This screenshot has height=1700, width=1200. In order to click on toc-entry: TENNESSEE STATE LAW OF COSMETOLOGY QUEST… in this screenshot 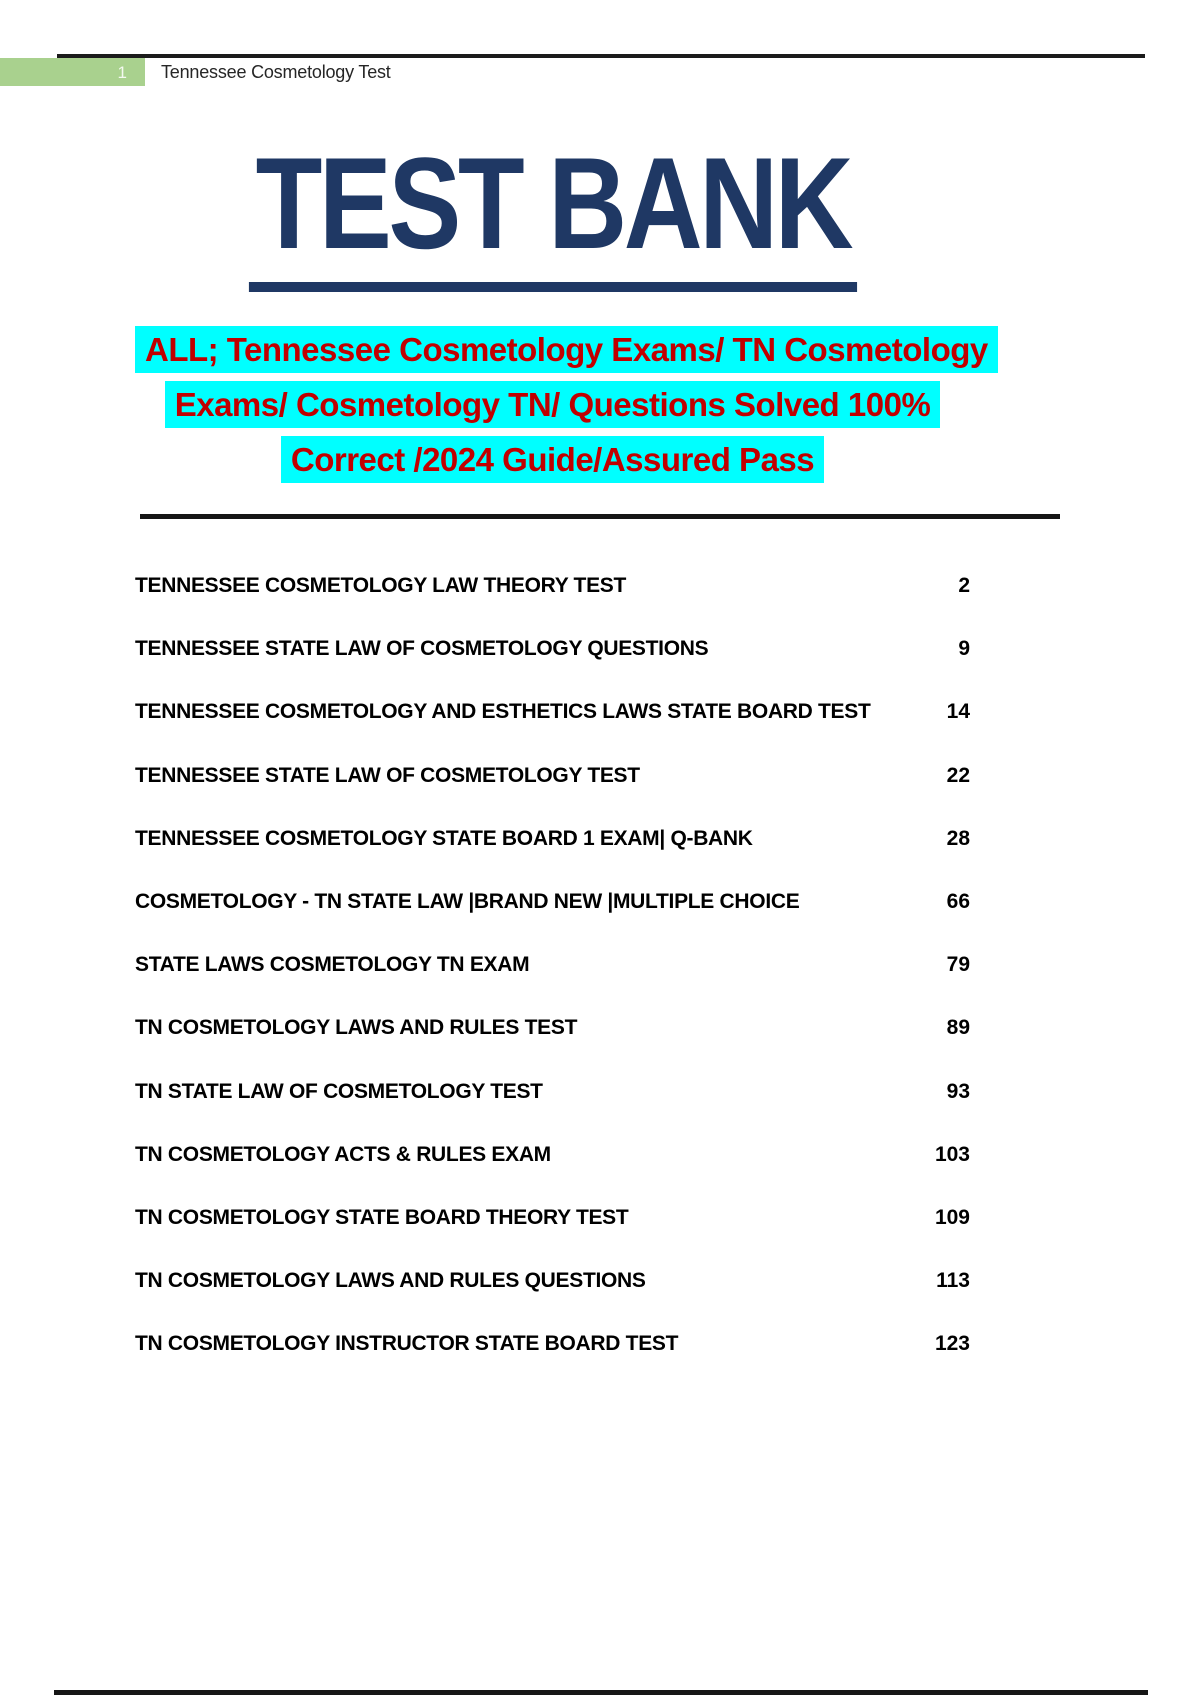, I will do `click(552, 668)`.